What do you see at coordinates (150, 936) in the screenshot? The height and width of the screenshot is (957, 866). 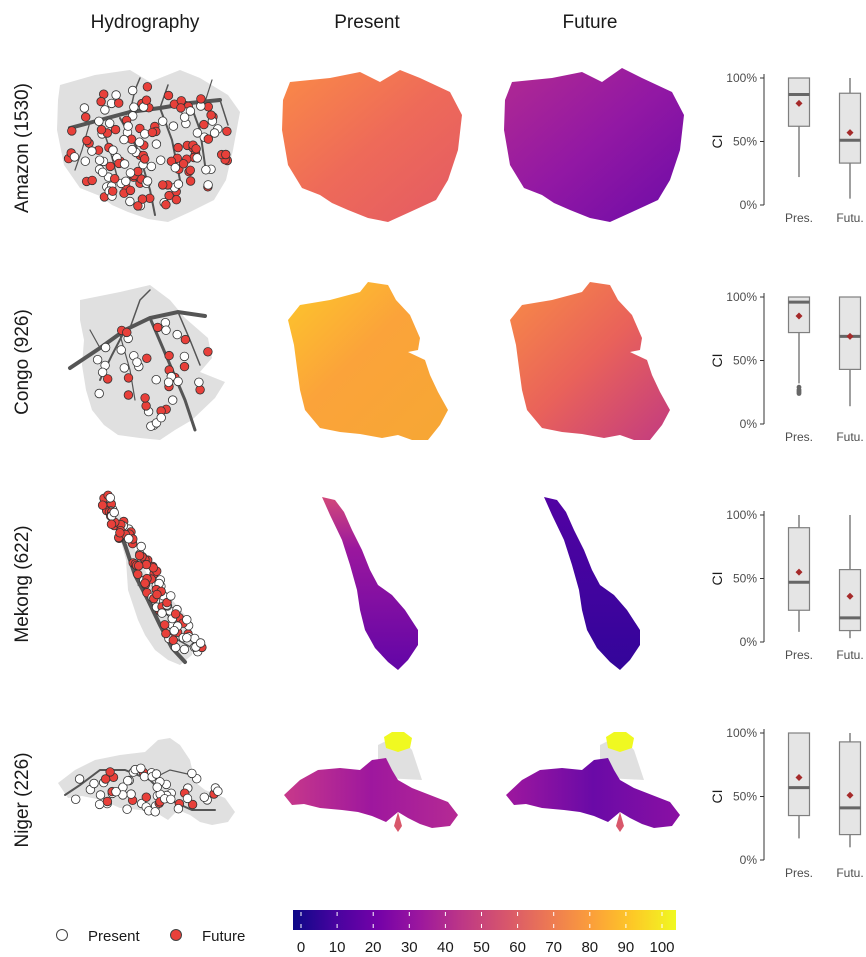 I see `points-legend: Present Future` at bounding box center [150, 936].